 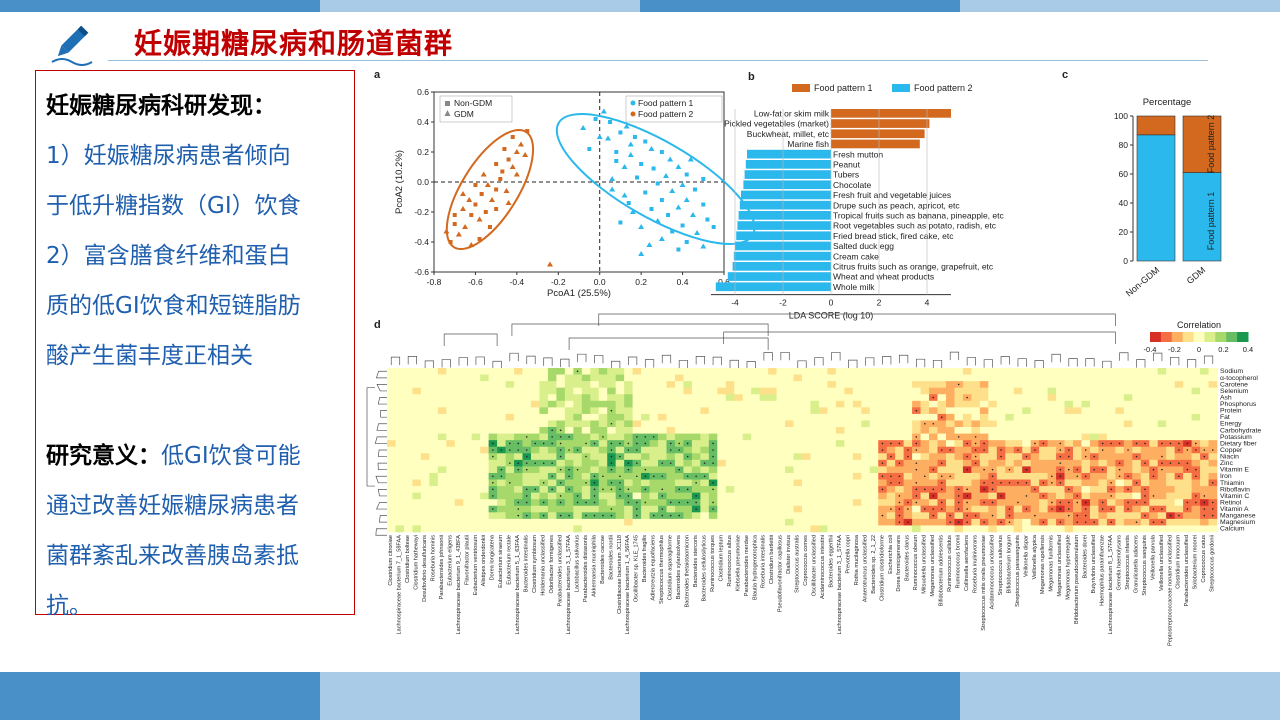 I want to click on heatmap-col-label: Streptococcus parasanguinis, so click(x=1018, y=571).